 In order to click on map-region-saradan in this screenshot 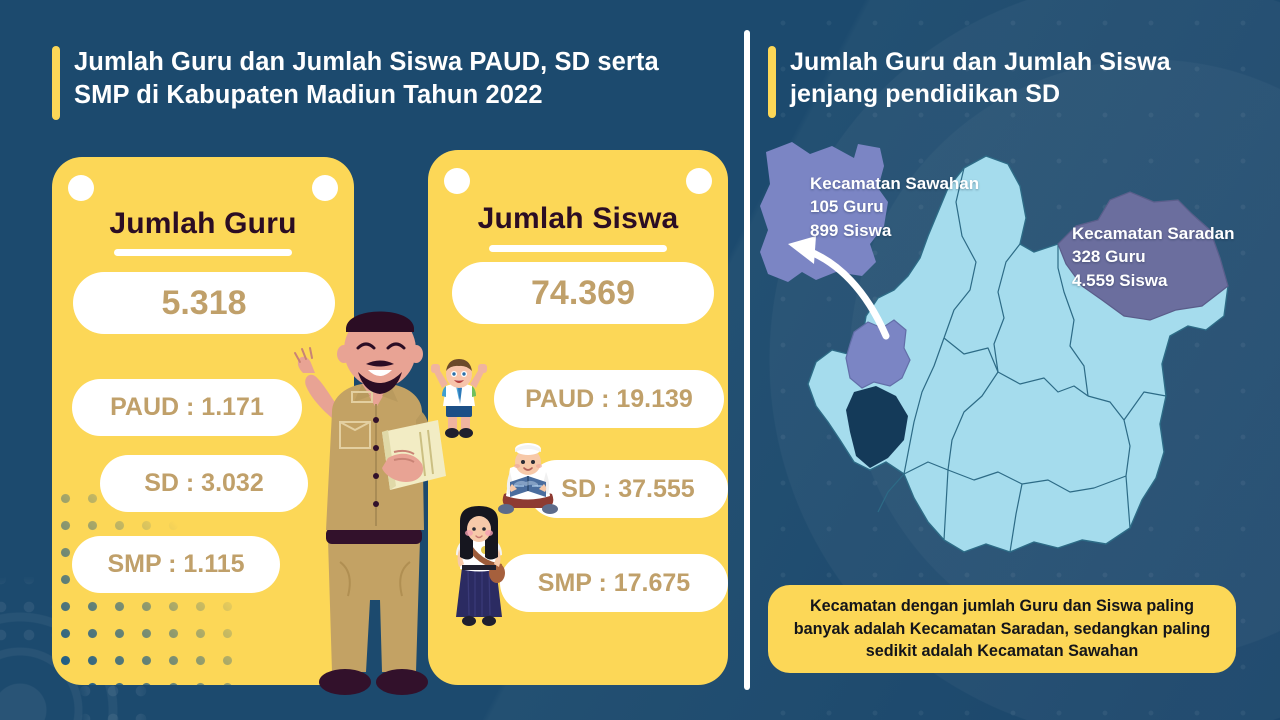, I will do `click(1143, 256)`.